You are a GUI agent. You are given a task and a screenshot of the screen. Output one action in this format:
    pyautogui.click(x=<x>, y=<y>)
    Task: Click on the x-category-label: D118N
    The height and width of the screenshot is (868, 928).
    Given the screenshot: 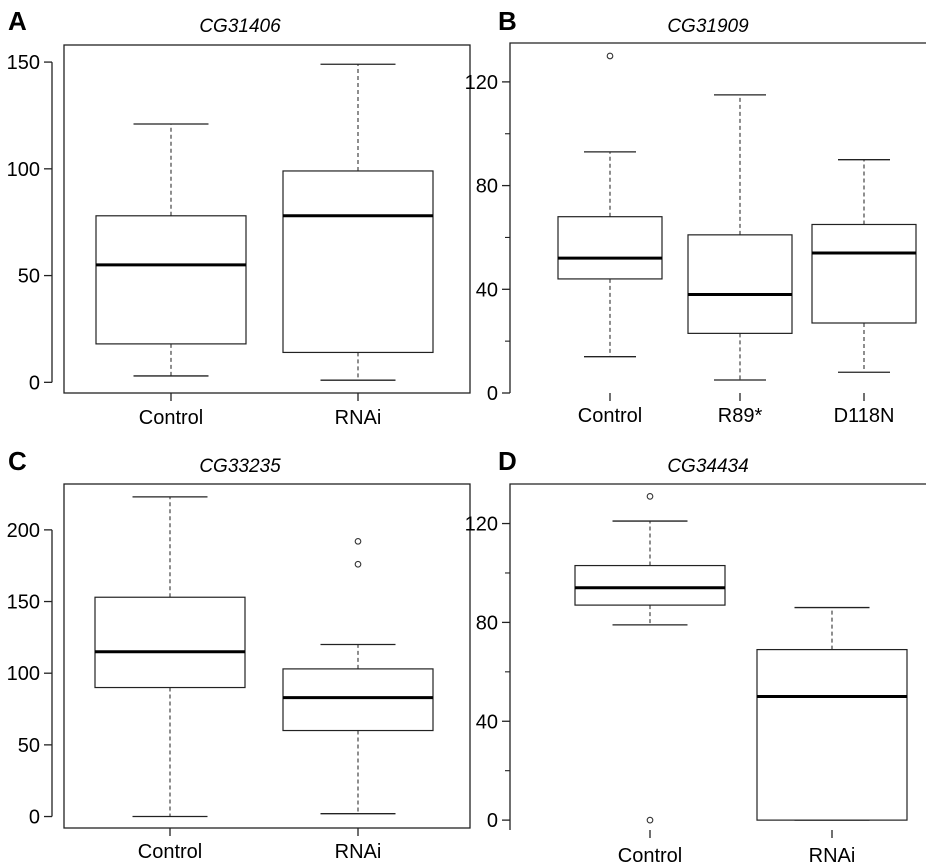 What is the action you would take?
    pyautogui.click(x=864, y=416)
    